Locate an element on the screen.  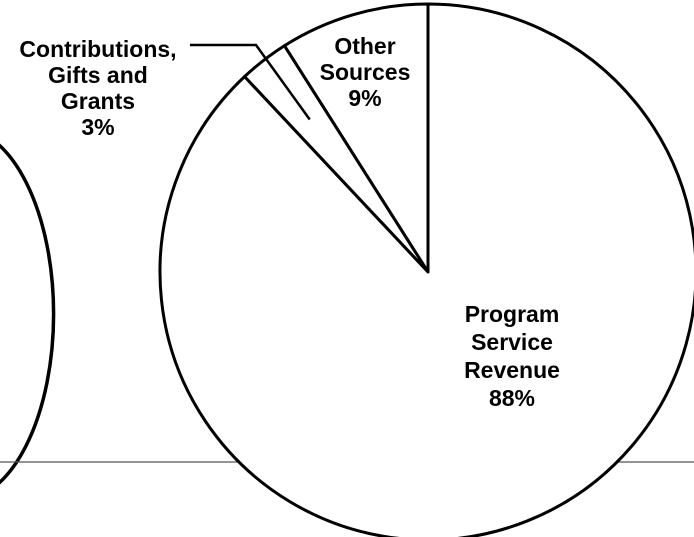
slice-label-0: Other Sources 9% is located at coordinates (365, 72).